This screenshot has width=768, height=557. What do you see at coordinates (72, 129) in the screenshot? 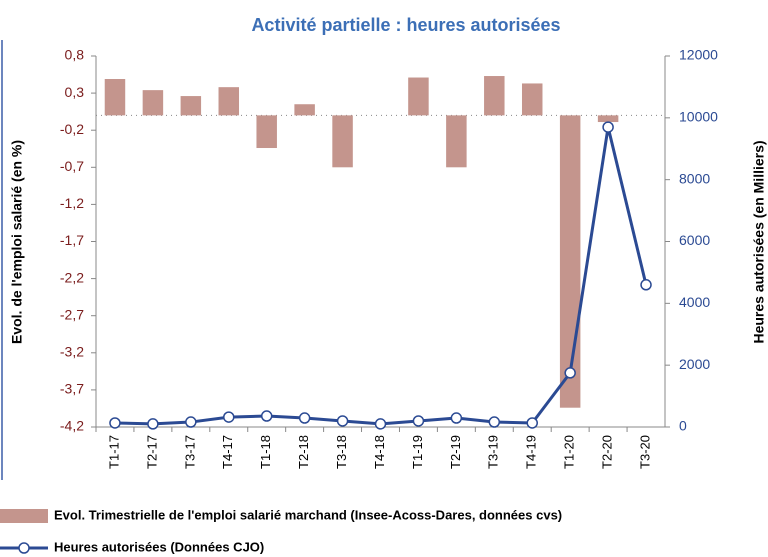
I see `y-tick-label: -0,2` at bounding box center [72, 129].